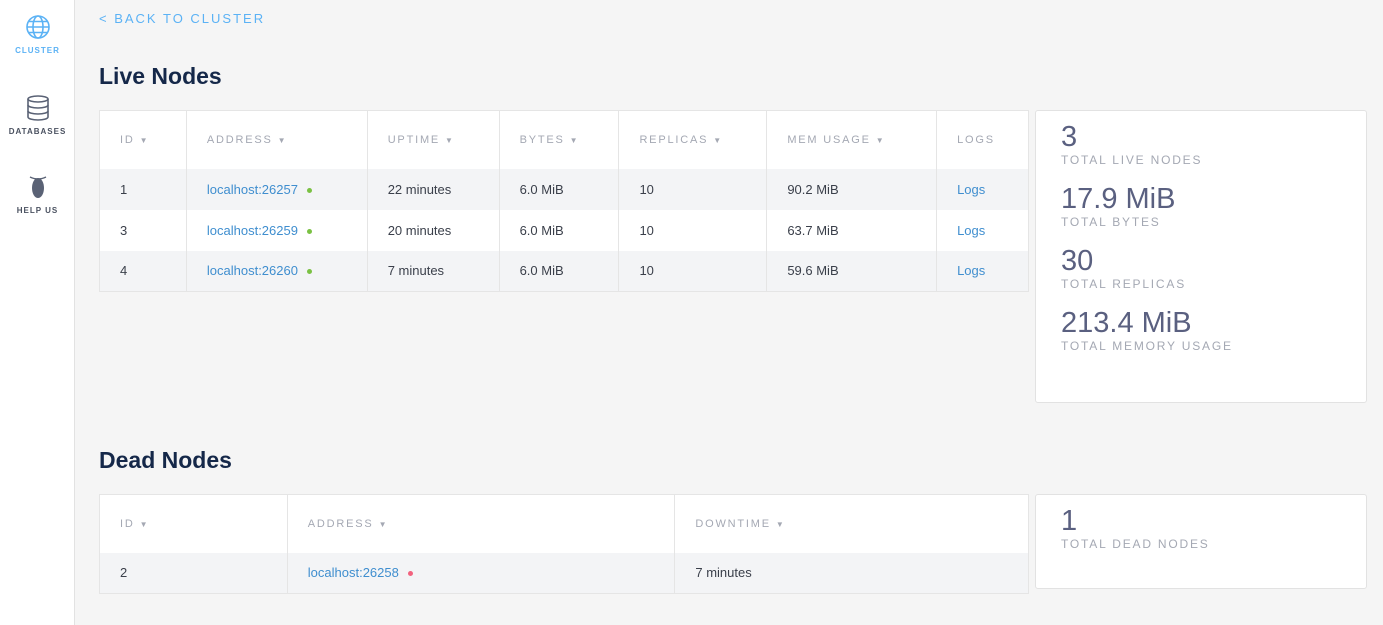 The height and width of the screenshot is (625, 1383). What do you see at coordinates (124, 573) in the screenshot?
I see `id-value: 2` at bounding box center [124, 573].